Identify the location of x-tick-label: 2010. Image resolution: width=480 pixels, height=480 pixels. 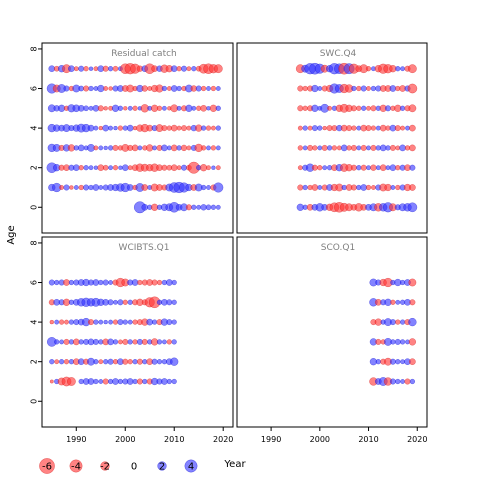
(174, 439).